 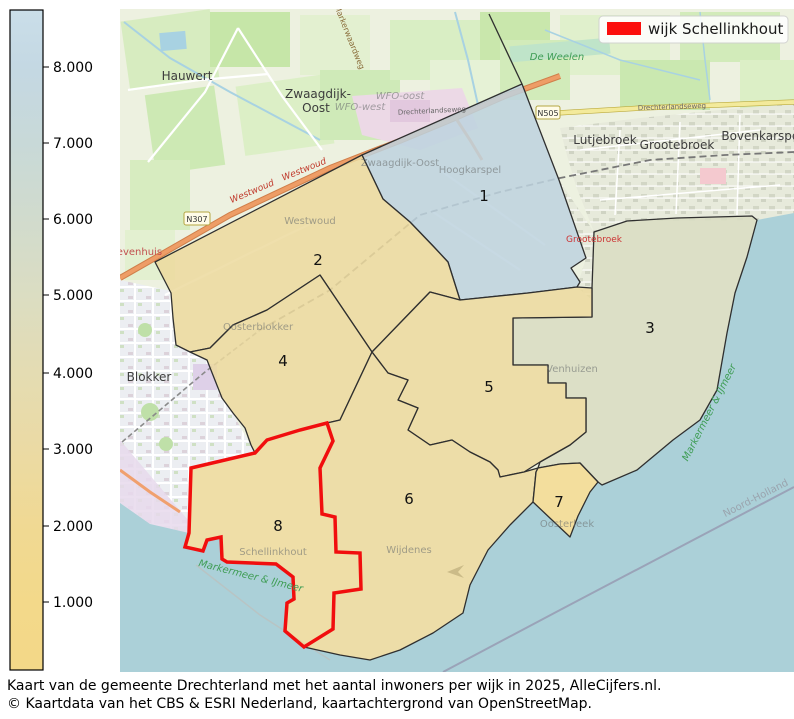 I want to click on town-block, so click(x=713, y=176).